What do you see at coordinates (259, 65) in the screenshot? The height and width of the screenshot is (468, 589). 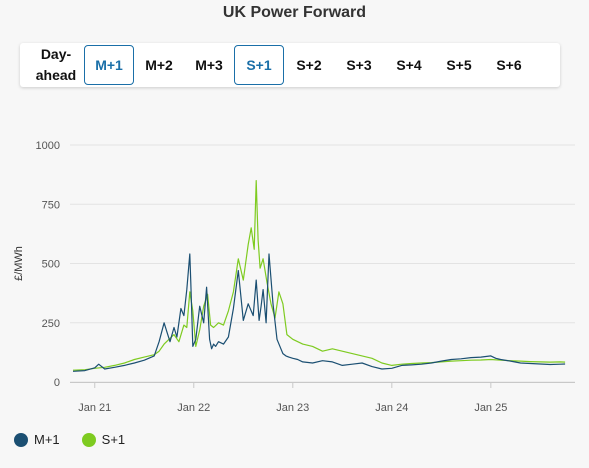 I see `tab-s1: S+1` at bounding box center [259, 65].